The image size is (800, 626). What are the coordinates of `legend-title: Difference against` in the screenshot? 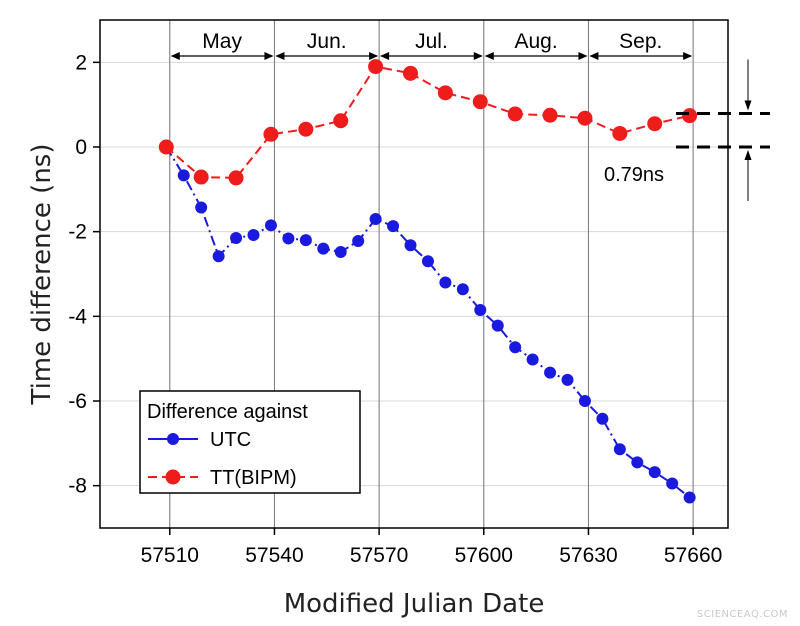 It's located at (227, 412).